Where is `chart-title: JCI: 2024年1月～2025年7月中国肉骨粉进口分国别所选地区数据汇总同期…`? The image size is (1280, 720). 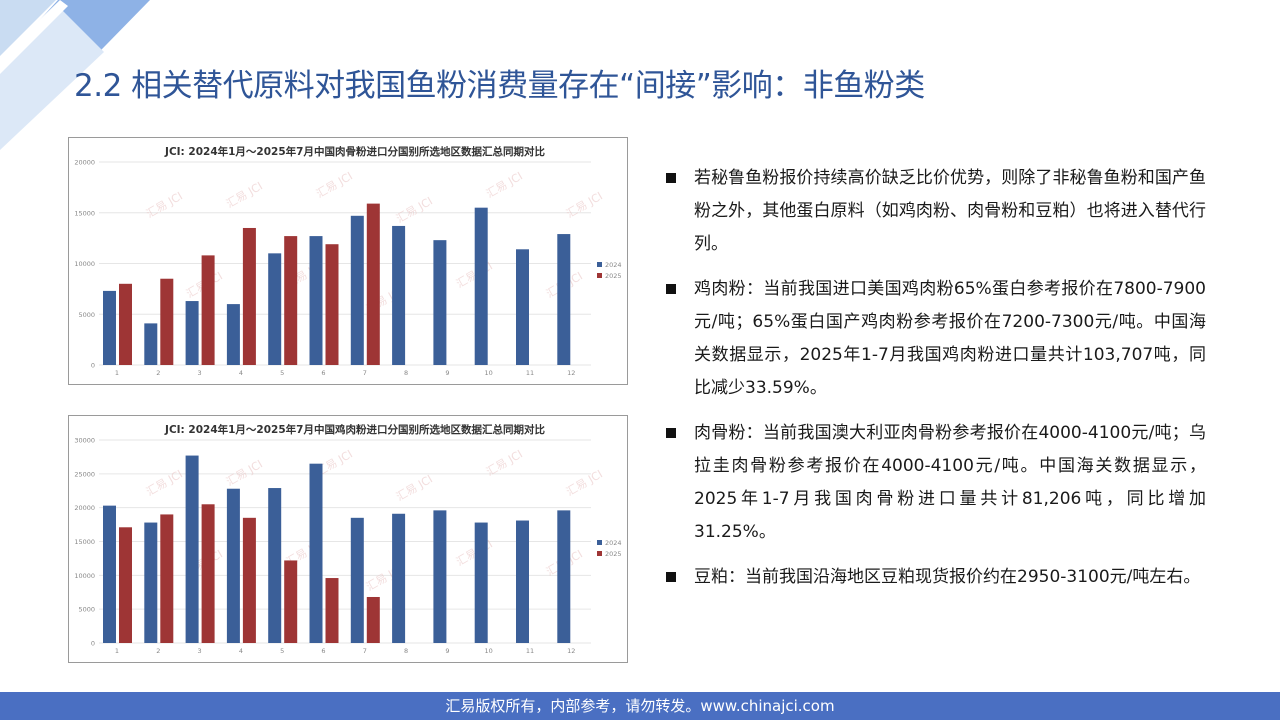
chart-title: JCI: 2024年1月～2025年7月中国肉骨粉进口分国别所选地区数据汇总同期… is located at coordinates (354, 151).